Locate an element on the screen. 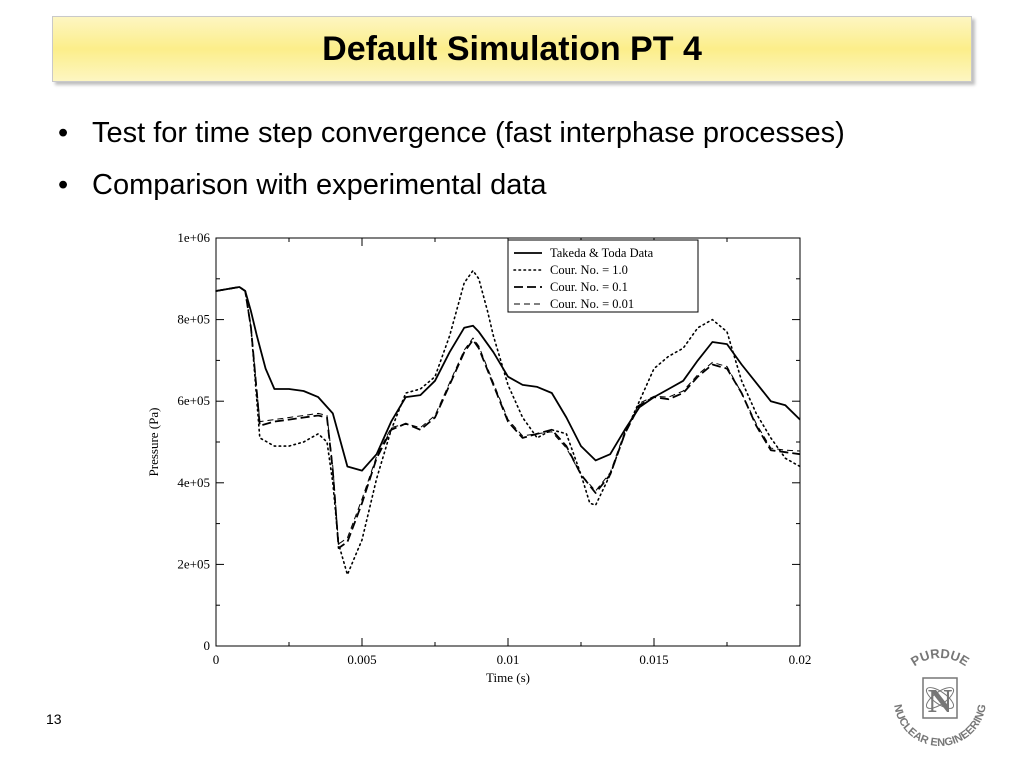  x-tick-label: 0.01 is located at coordinates (508, 659).